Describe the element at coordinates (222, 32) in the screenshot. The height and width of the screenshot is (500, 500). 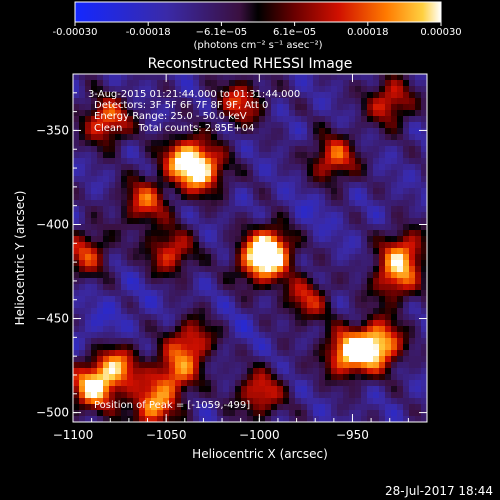
I see `colorbar-tick-label: −6.1e−05` at that location.